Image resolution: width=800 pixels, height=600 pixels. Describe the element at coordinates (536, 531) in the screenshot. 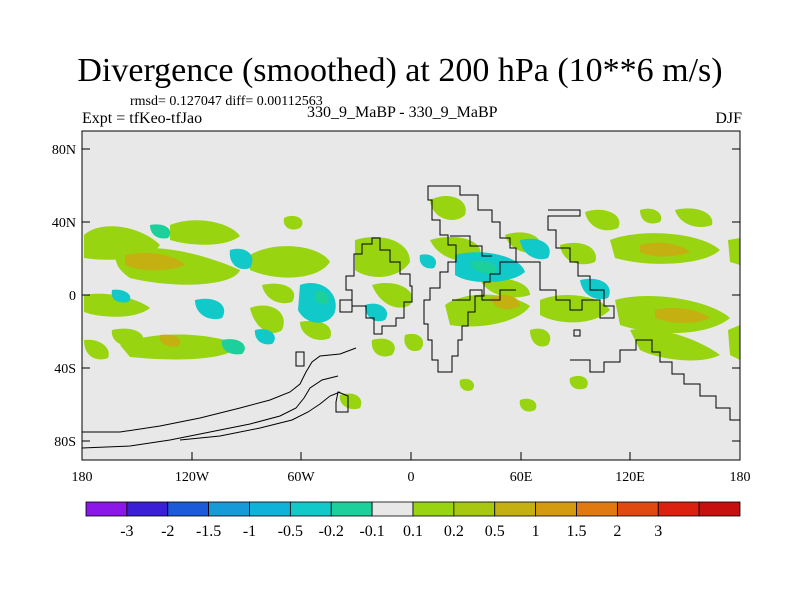

I see `colorbar-label: 1` at that location.